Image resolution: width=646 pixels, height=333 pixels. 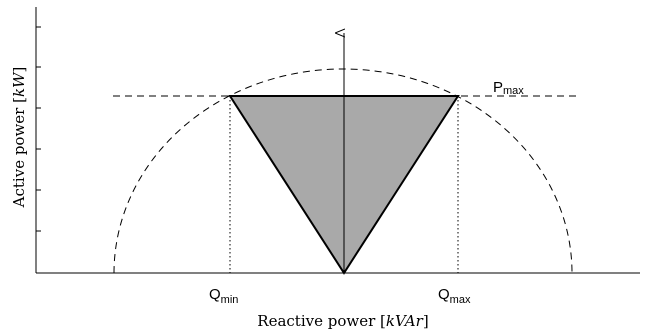 What do you see at coordinates (223, 296) in the screenshot?
I see `q-min-label: Qmin` at bounding box center [223, 296].